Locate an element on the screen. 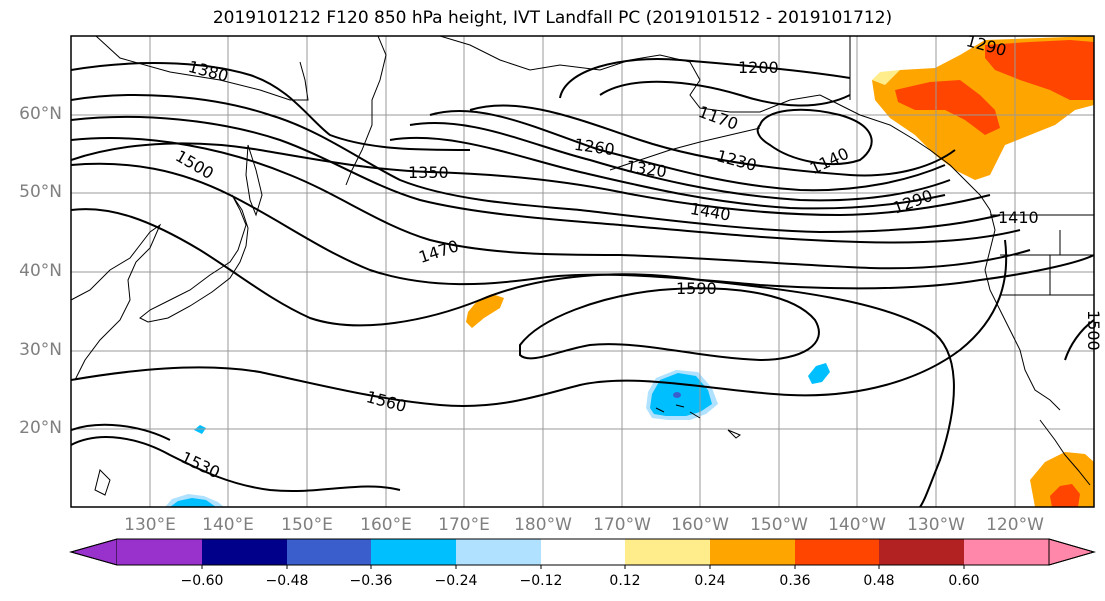 The width and height of the screenshot is (1105, 601). contour-label-1200: 1200 is located at coordinates (758, 67).